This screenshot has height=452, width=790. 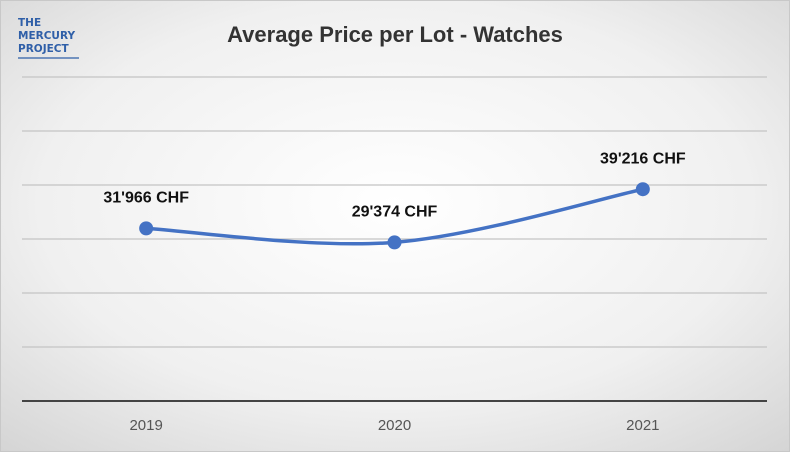 I want to click on logo-line: MERCURY, so click(x=46, y=36).